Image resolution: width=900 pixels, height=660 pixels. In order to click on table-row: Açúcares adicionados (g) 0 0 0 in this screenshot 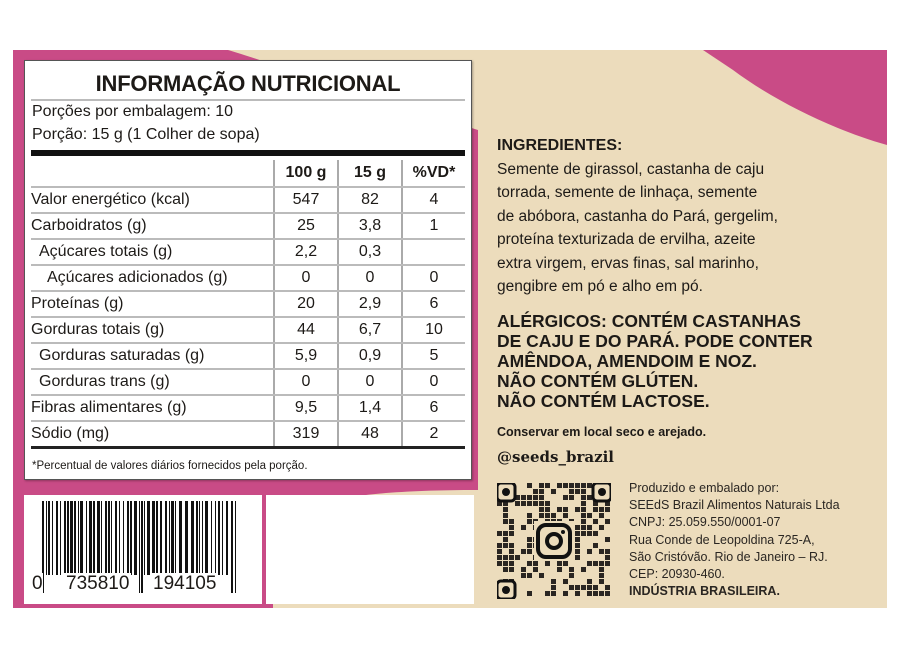, I will do `click(248, 278)`.